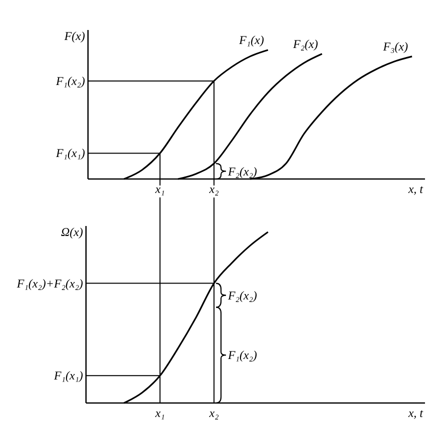 This screenshot has width=432, height=435. Describe the element at coordinates (70, 81) in the screenshot. I see `ref-line-label: F₁(x₂)` at that location.